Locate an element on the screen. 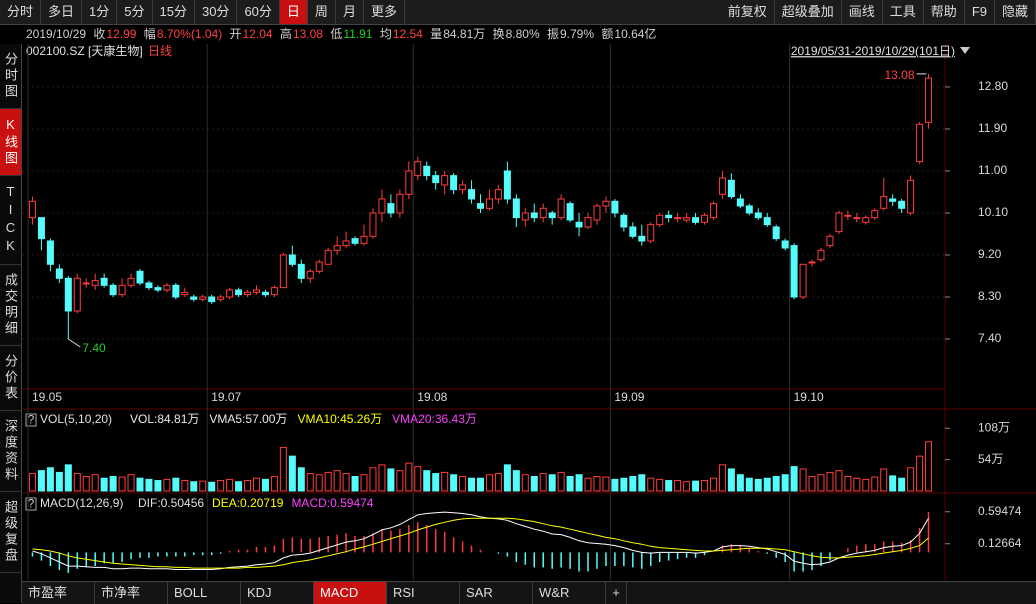 The width and height of the screenshot is (1036, 604). quote-label: 量 is located at coordinates (436, 34).